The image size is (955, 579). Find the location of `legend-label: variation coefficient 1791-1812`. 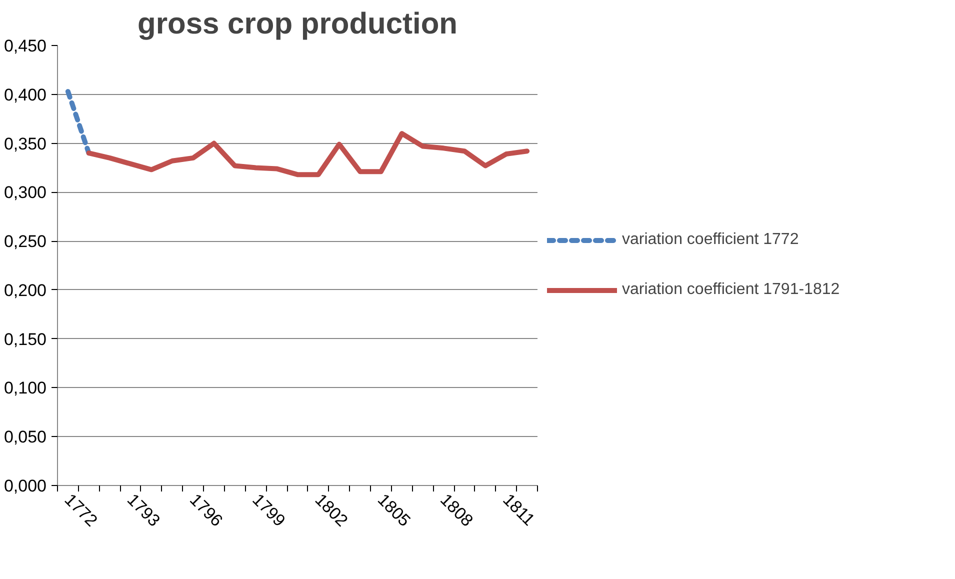

legend-label: variation coefficient 1791-1812 is located at coordinates (731, 290).